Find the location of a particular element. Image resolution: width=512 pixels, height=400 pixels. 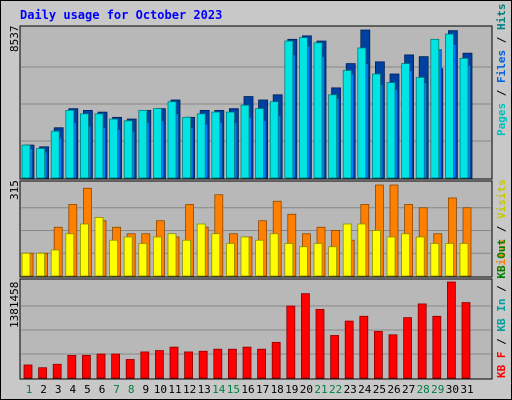

svg-text: Pages / Files / Hits is located at coordinates (501, 70).